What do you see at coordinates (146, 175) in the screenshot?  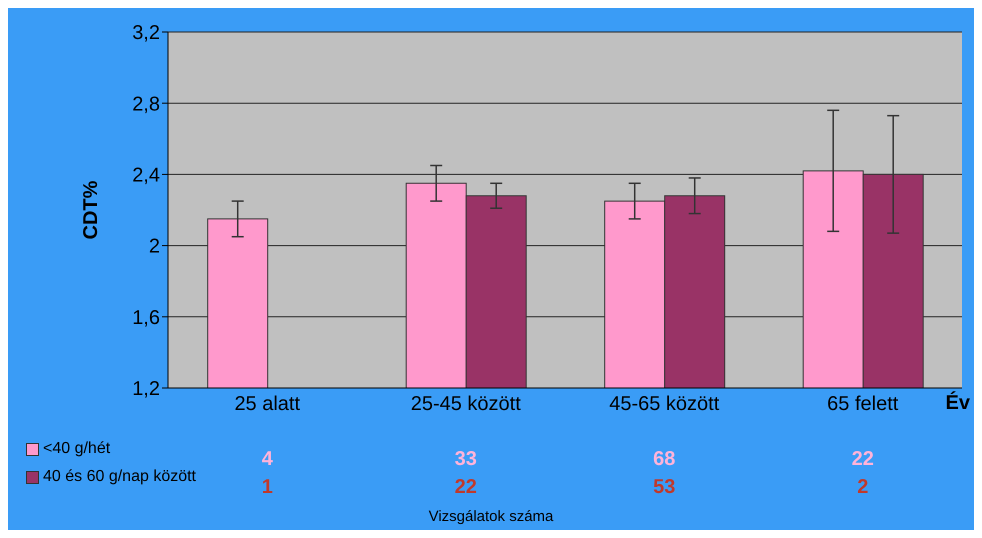 I see `y-tick-label: 2,4` at bounding box center [146, 175].